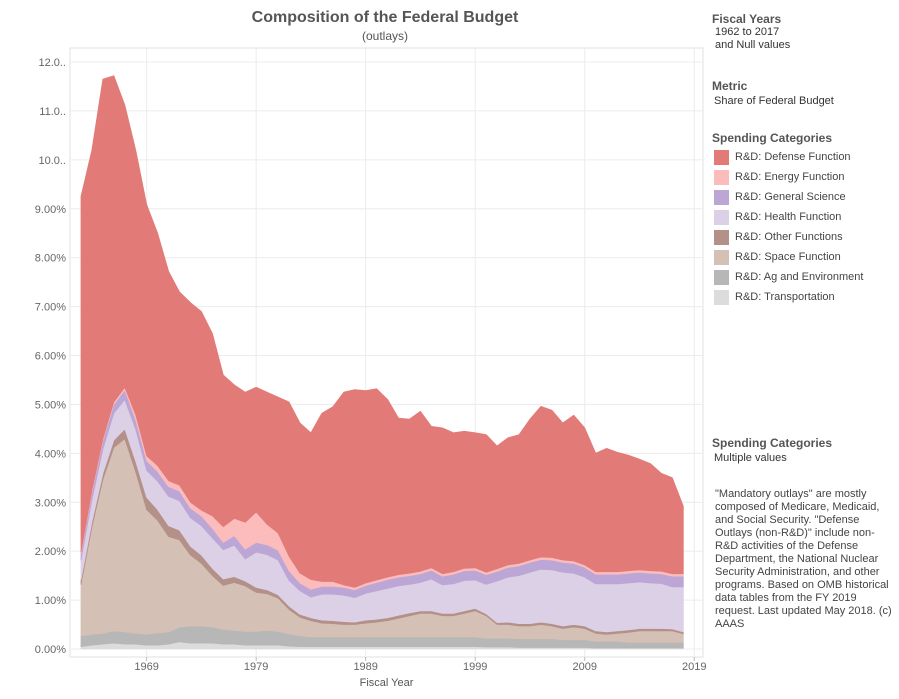 Image resolution: width=899 pixels, height=699 pixels. What do you see at coordinates (50, 210) in the screenshot?
I see `y-tick-label: 9.00%` at bounding box center [50, 210].